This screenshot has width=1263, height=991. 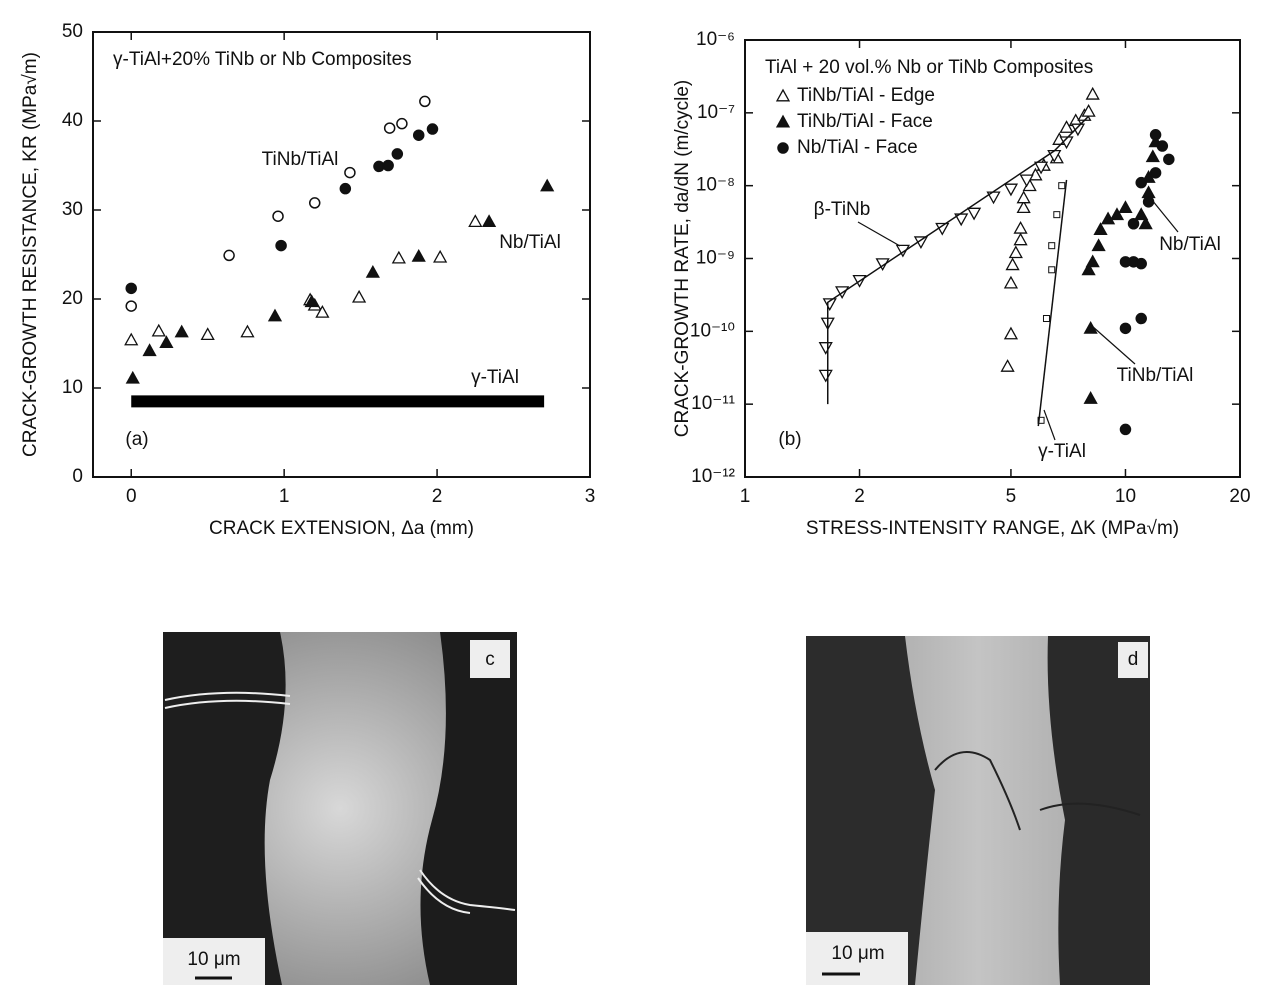 I want to click on y-axis-label: CRACK-GROWTH RATE, da/dN (m/cycle), so click(x=682, y=259).